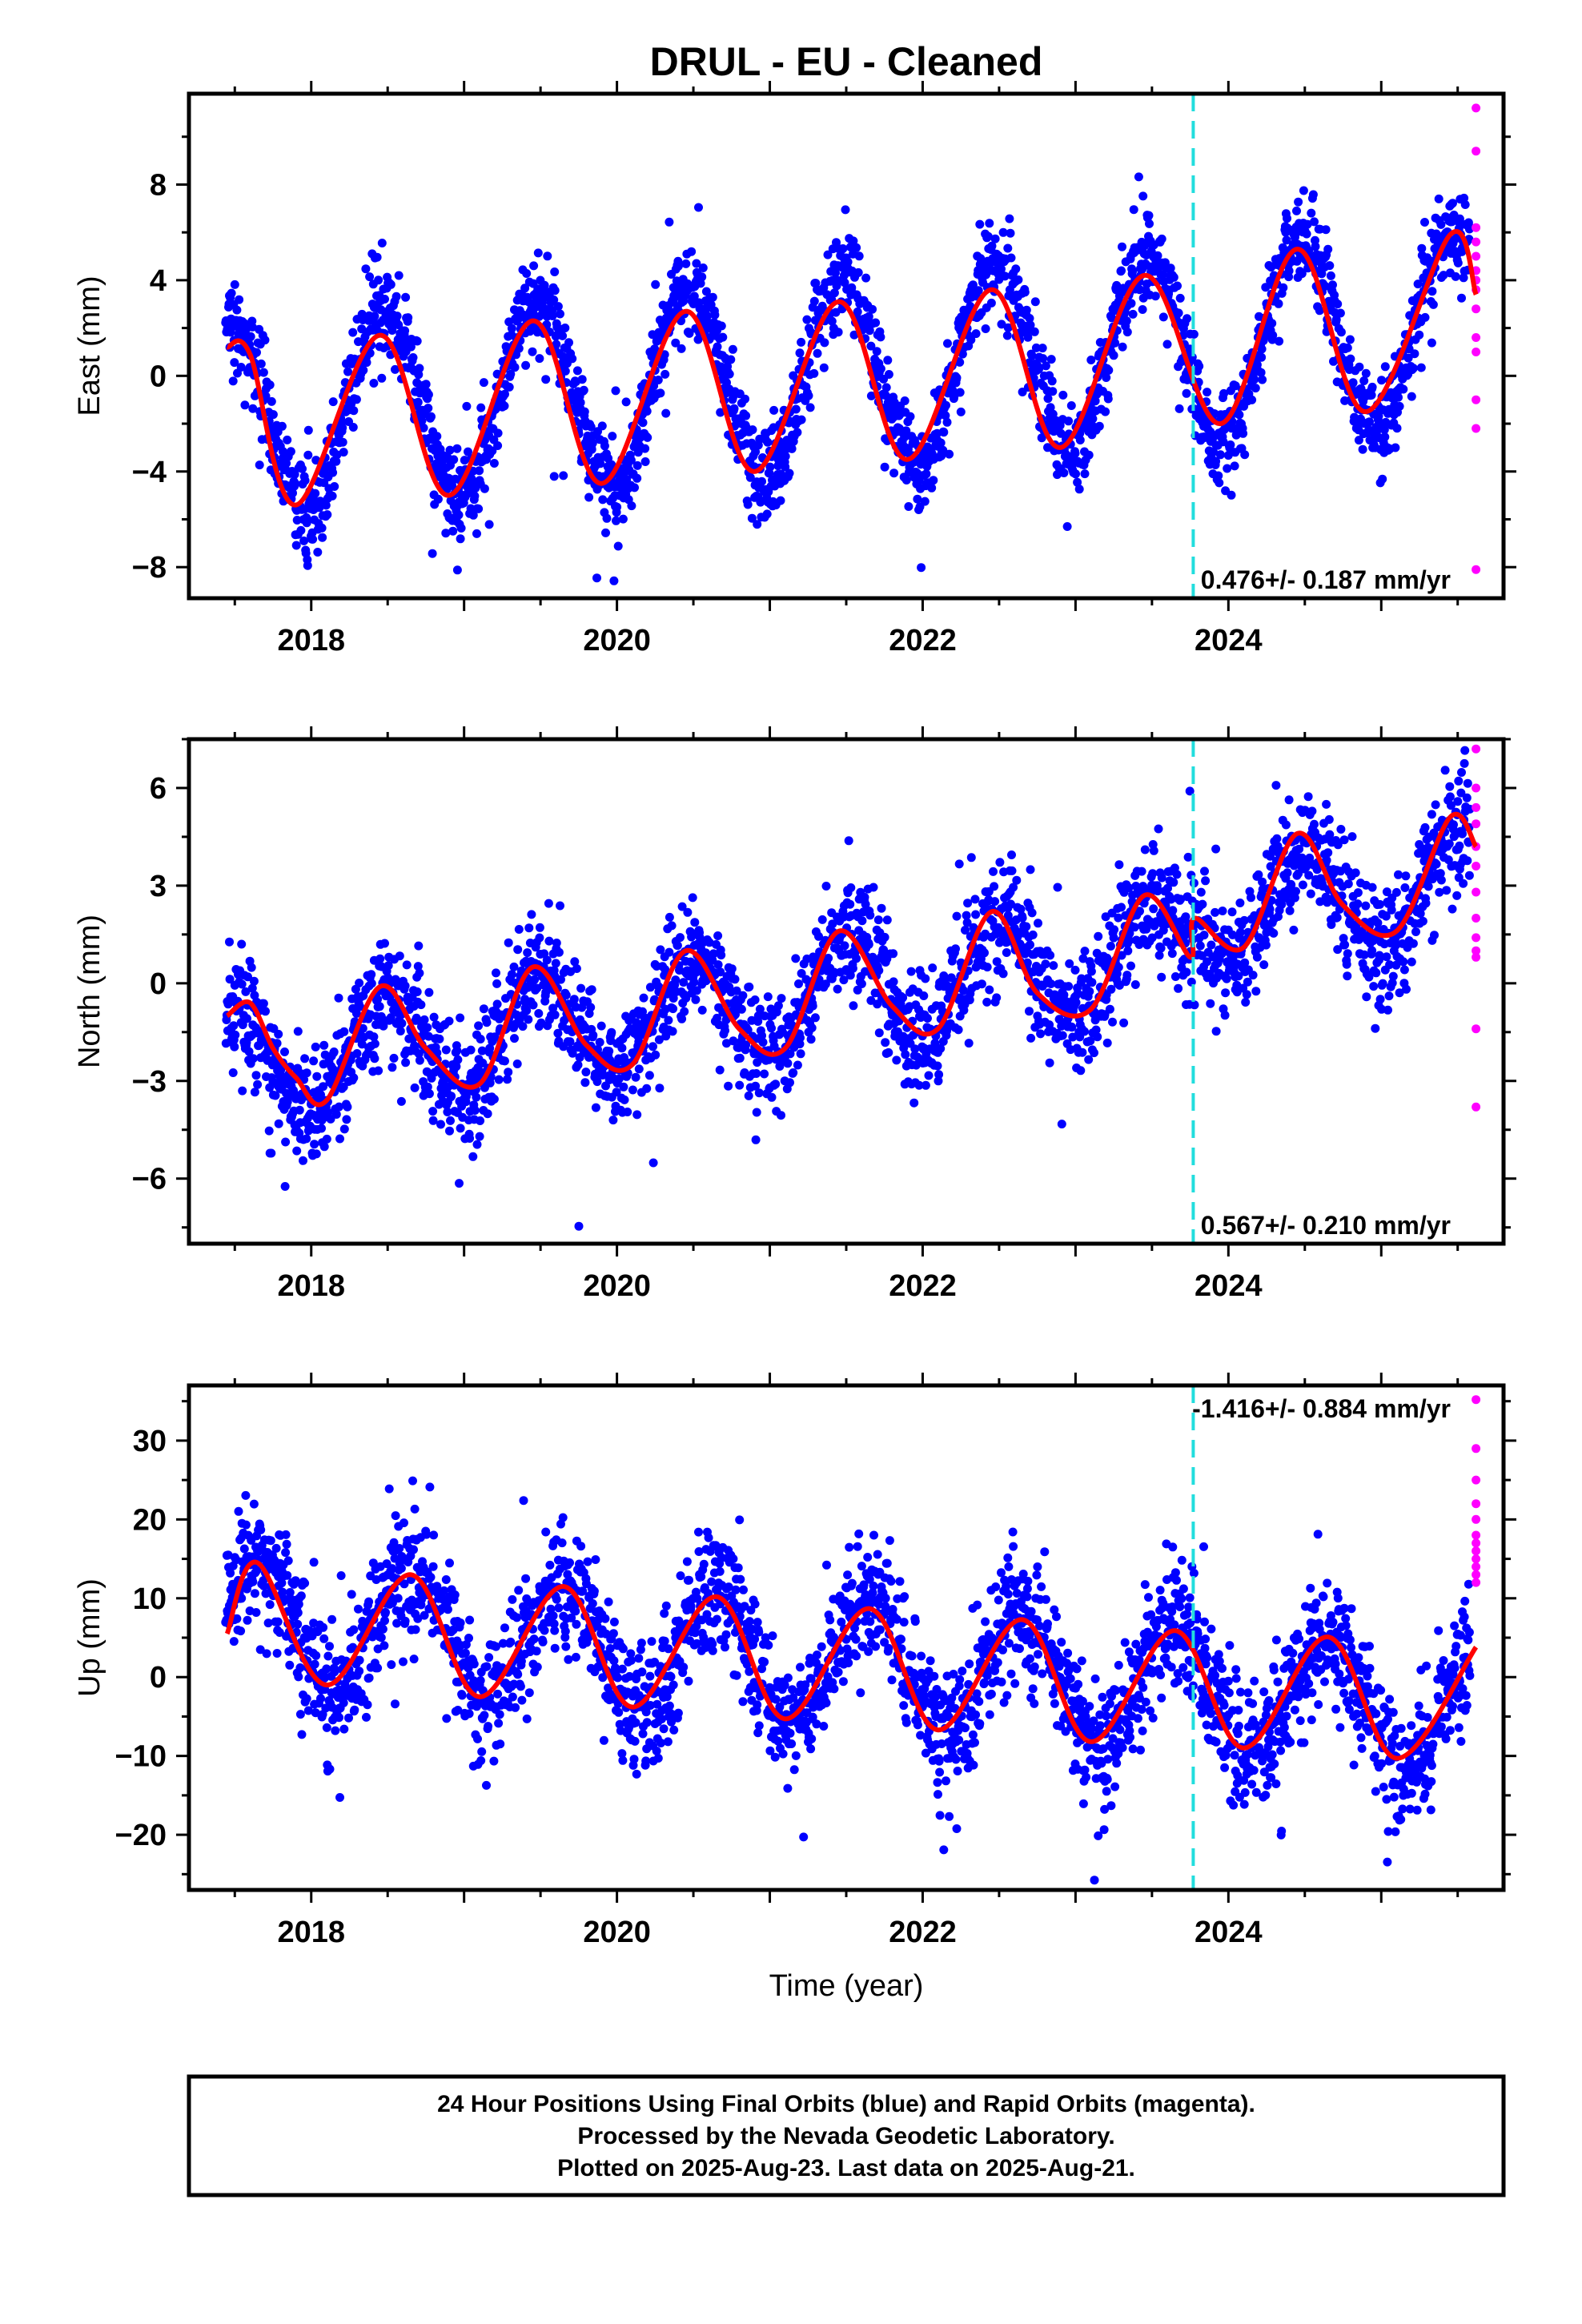 Image resolution: width=1582 pixels, height=2324 pixels. Describe the element at coordinates (617, 640) in the screenshot. I see `x-tick-label: 2020` at that location.